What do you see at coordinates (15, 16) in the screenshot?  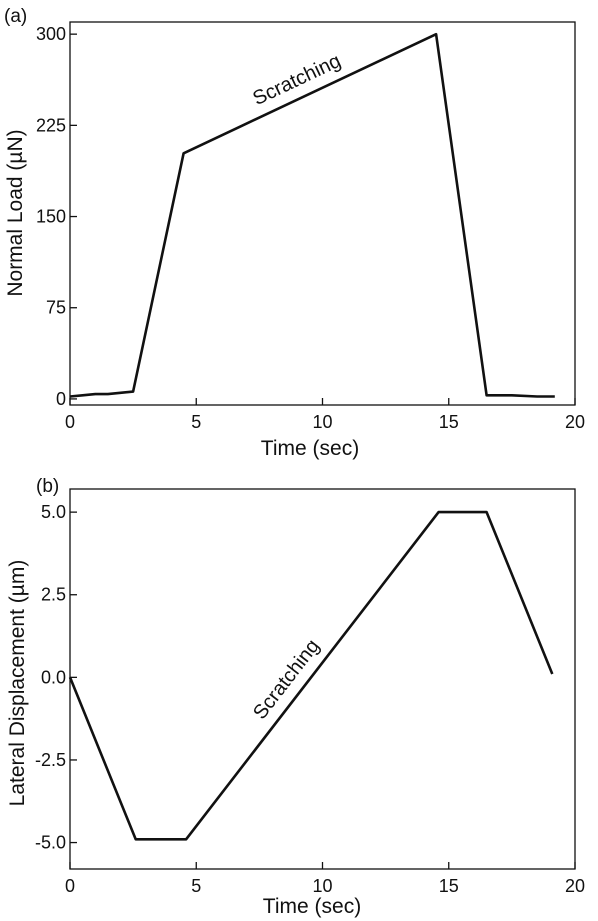 I see `panel-a-label: (a)` at bounding box center [15, 16].